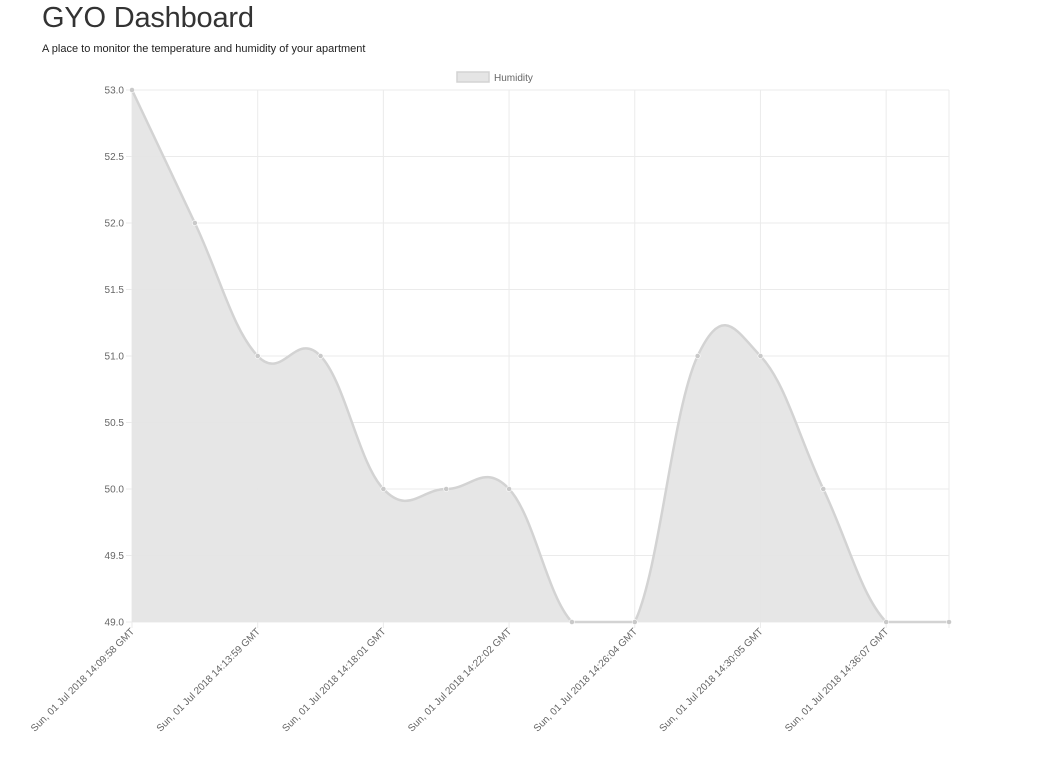  What do you see at coordinates (837, 680) in the screenshot?
I see `x-tick-label: Sun, 01 Jul 2018 14:36:07 GMT` at bounding box center [837, 680].